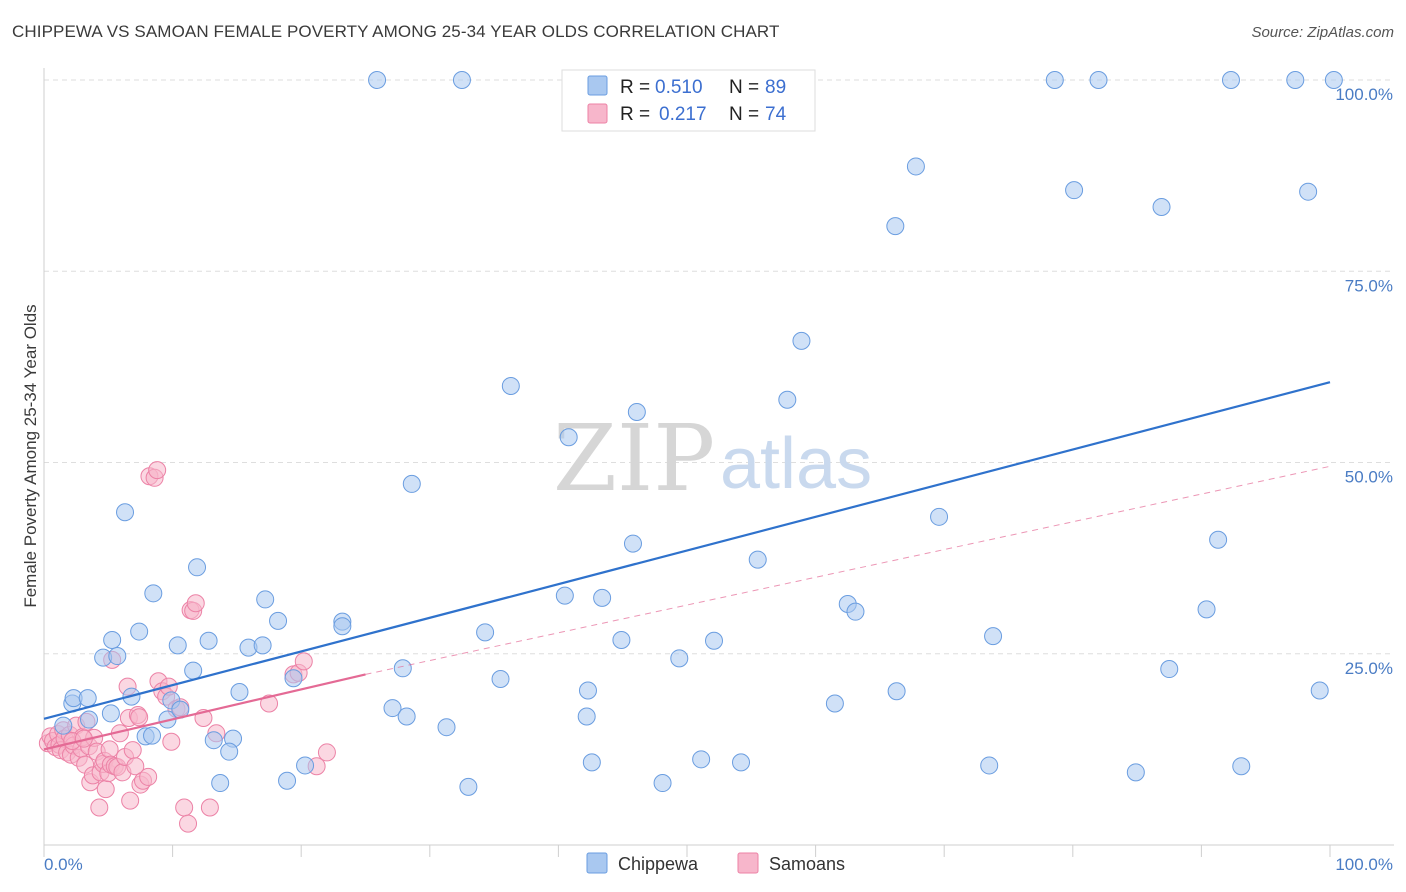 This screenshot has height=892, width=1406. I want to click on legend-swatch-chippewa, so click(597, 85).